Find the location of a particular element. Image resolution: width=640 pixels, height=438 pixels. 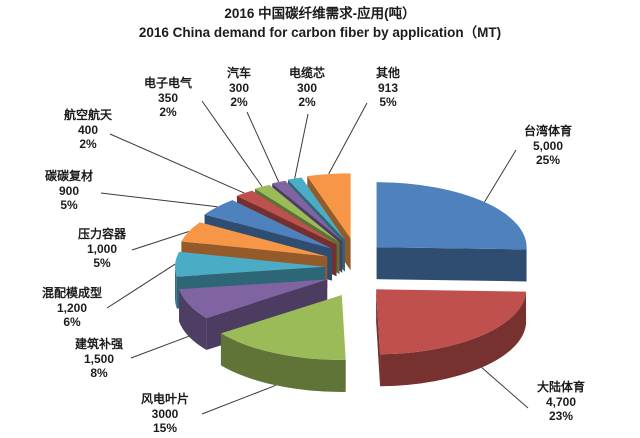

slice-label: 混配模成型 1,200 6% is located at coordinates (72, 308).